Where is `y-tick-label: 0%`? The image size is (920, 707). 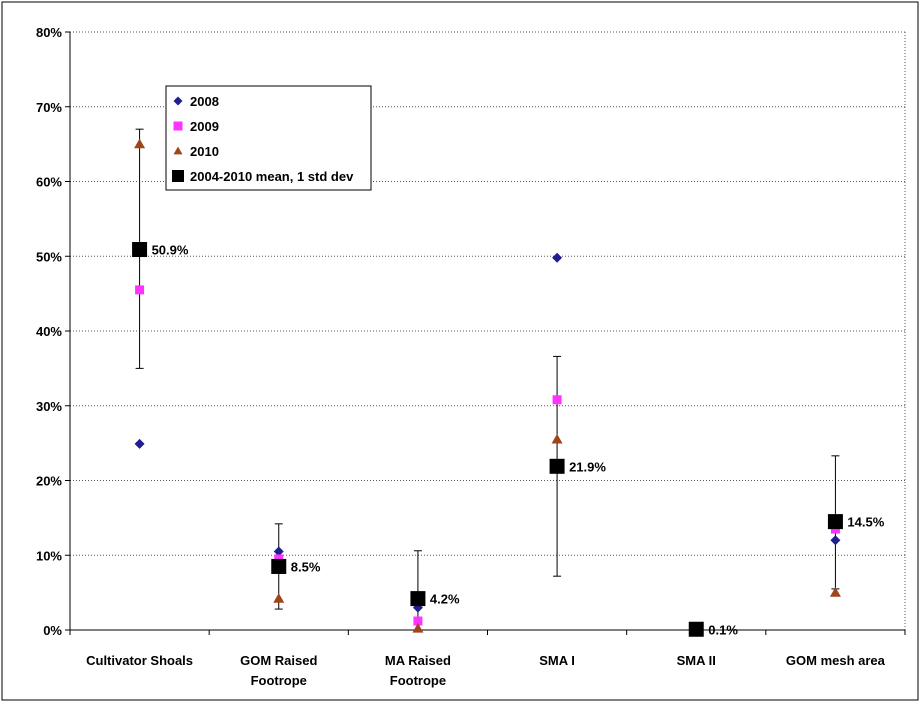
y-tick-label: 0% is located at coordinates (52, 630).